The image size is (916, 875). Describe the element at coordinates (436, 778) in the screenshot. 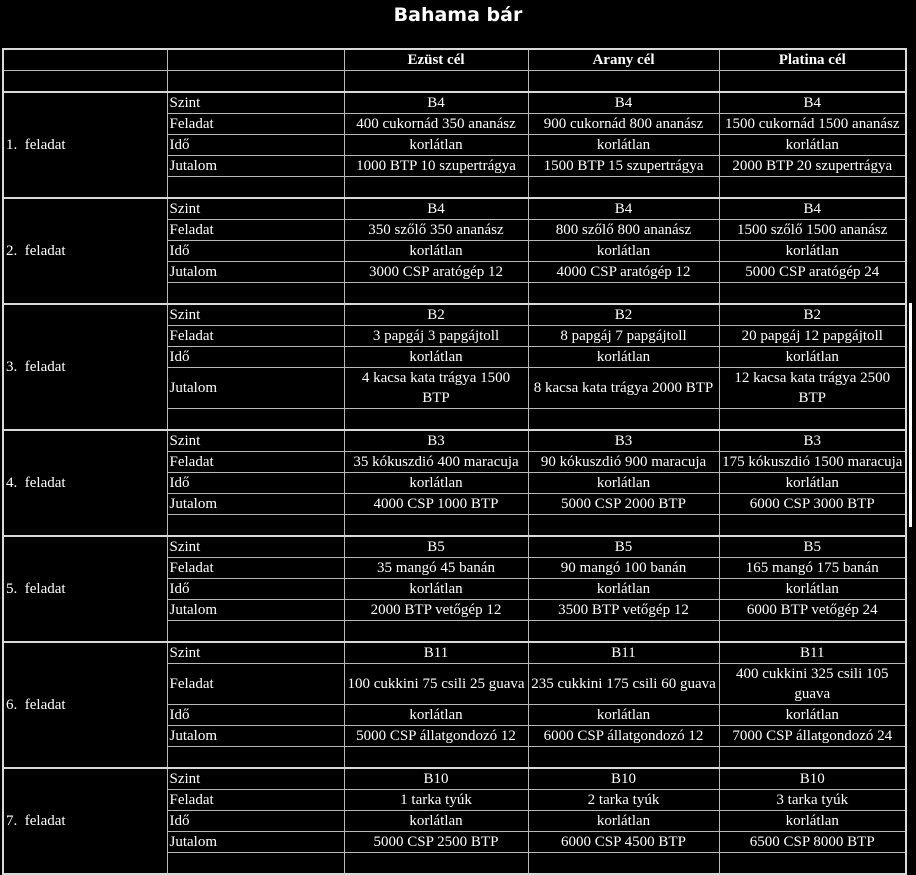

I see `value-cell-silver: B10` at that location.